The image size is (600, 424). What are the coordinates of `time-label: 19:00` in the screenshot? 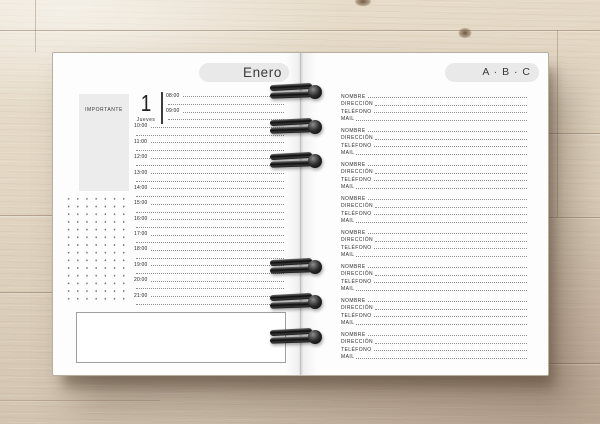 It's located at (141, 264).